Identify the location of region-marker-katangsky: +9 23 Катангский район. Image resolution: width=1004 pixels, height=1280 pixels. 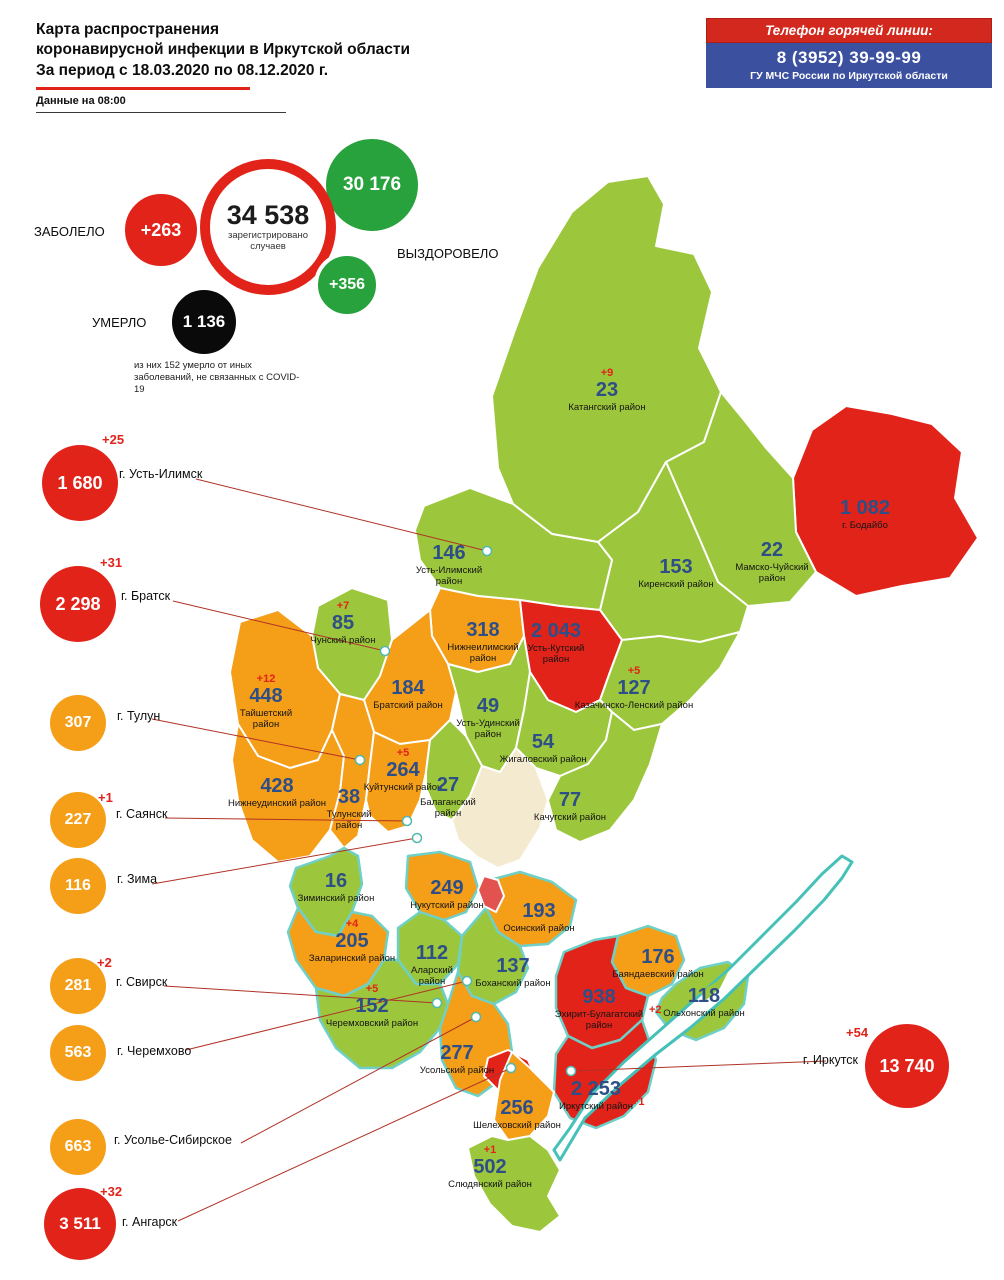
(607, 389).